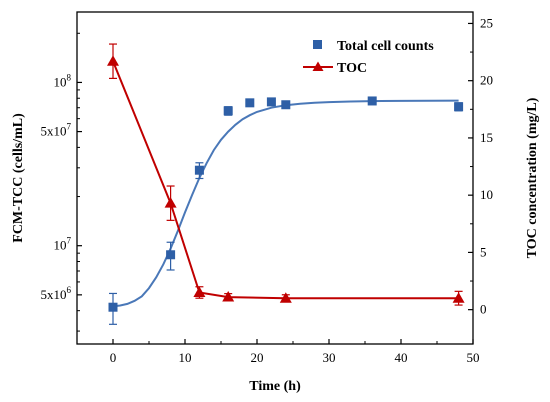 The height and width of the screenshot is (402, 550). I want to click on x-tick-label: 0, so click(113, 357).